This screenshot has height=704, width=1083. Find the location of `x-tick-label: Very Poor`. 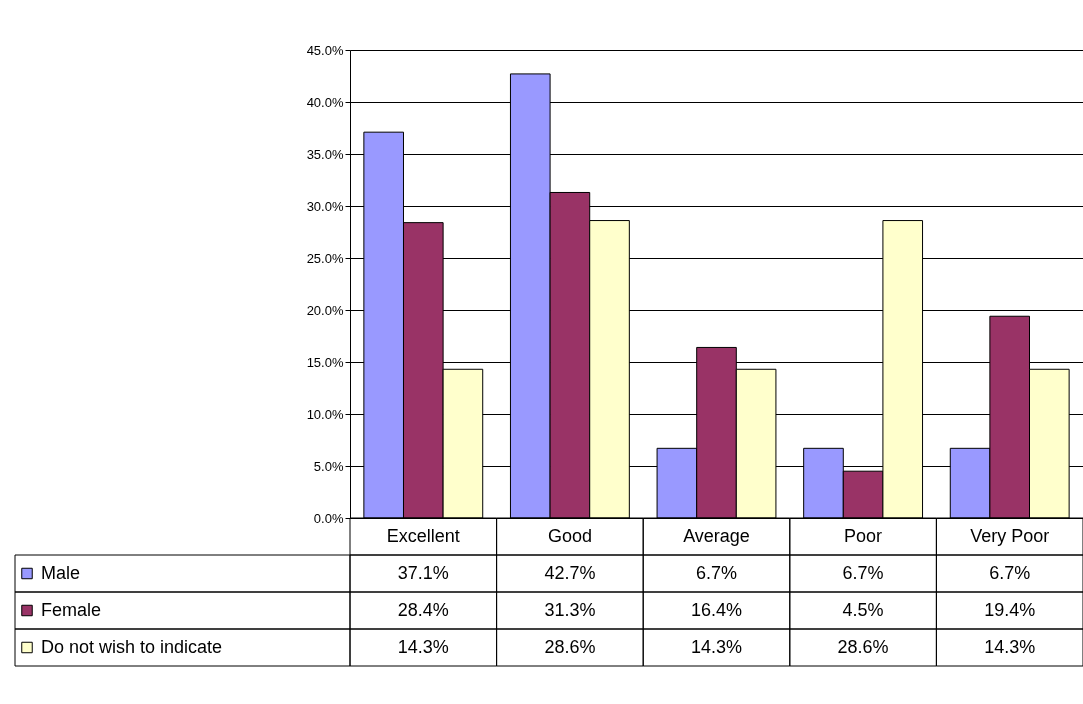

x-tick-label: Very Poor is located at coordinates (1010, 535).